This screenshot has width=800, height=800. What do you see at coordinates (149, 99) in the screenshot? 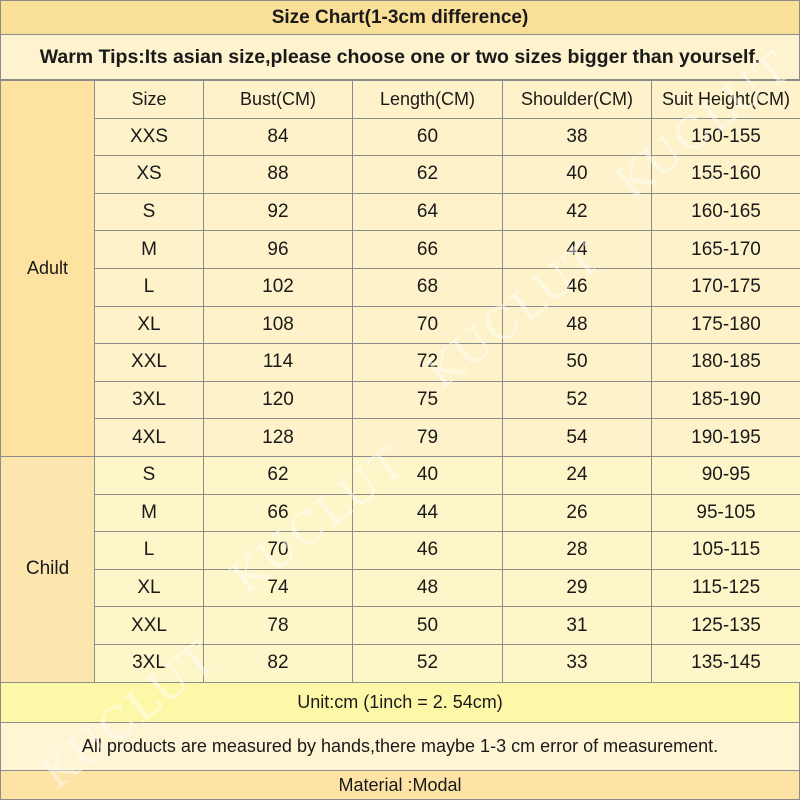
I see `header-size: Size` at bounding box center [149, 99].